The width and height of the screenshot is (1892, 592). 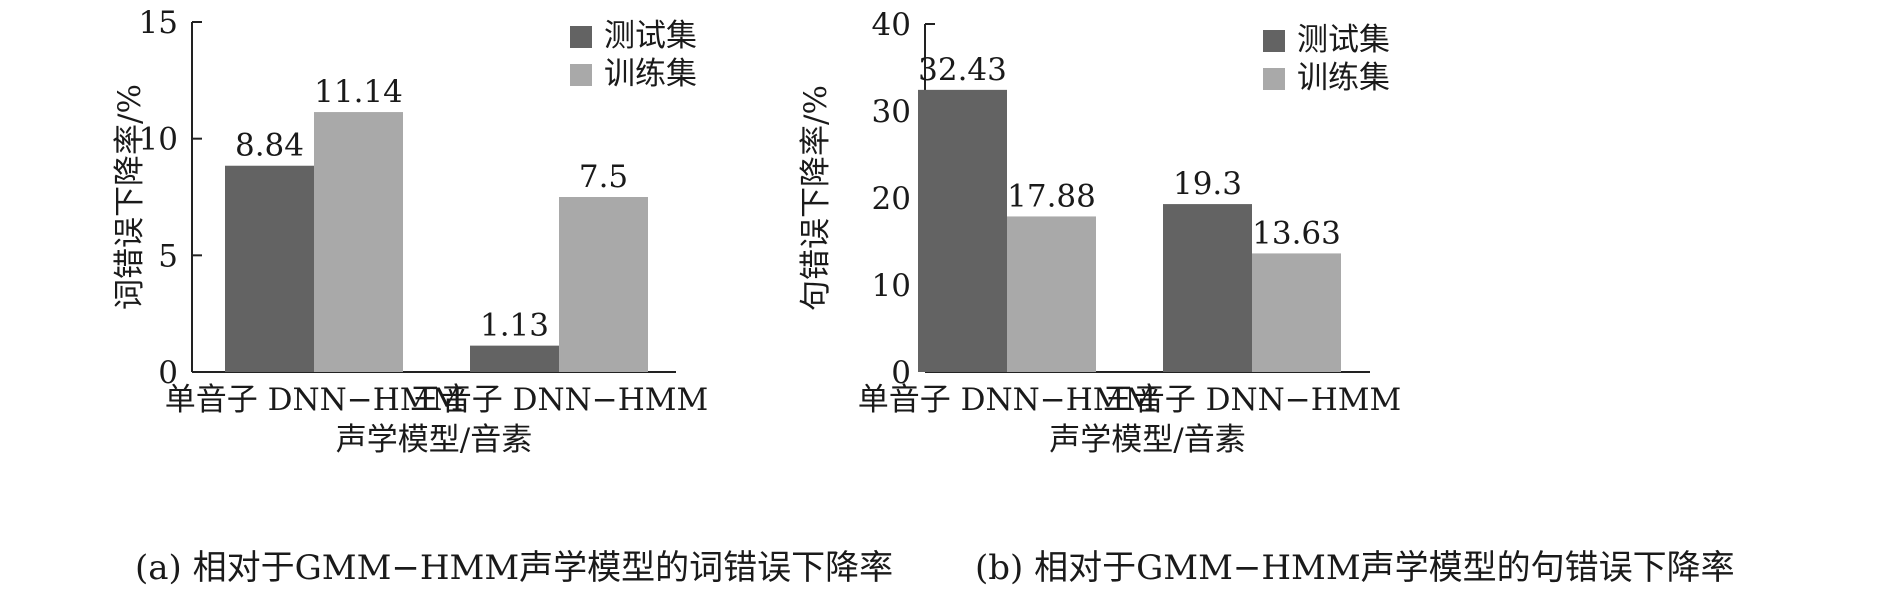 I want to click on bar-value-label: 32.43, so click(x=962, y=70).